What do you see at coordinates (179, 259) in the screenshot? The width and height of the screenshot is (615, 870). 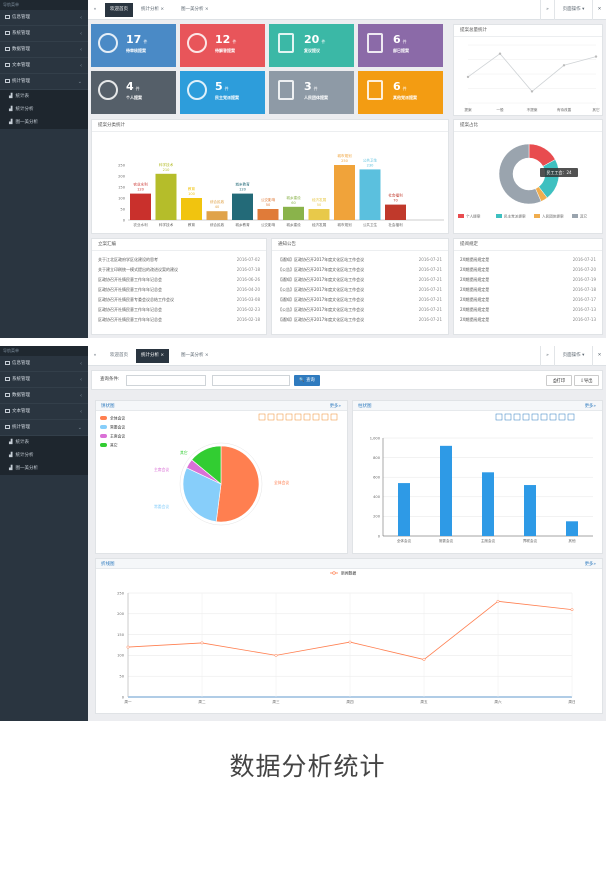 I see `notice-row: 关于江北区政府学区化建设的思考 2016-07-02` at bounding box center [179, 259].